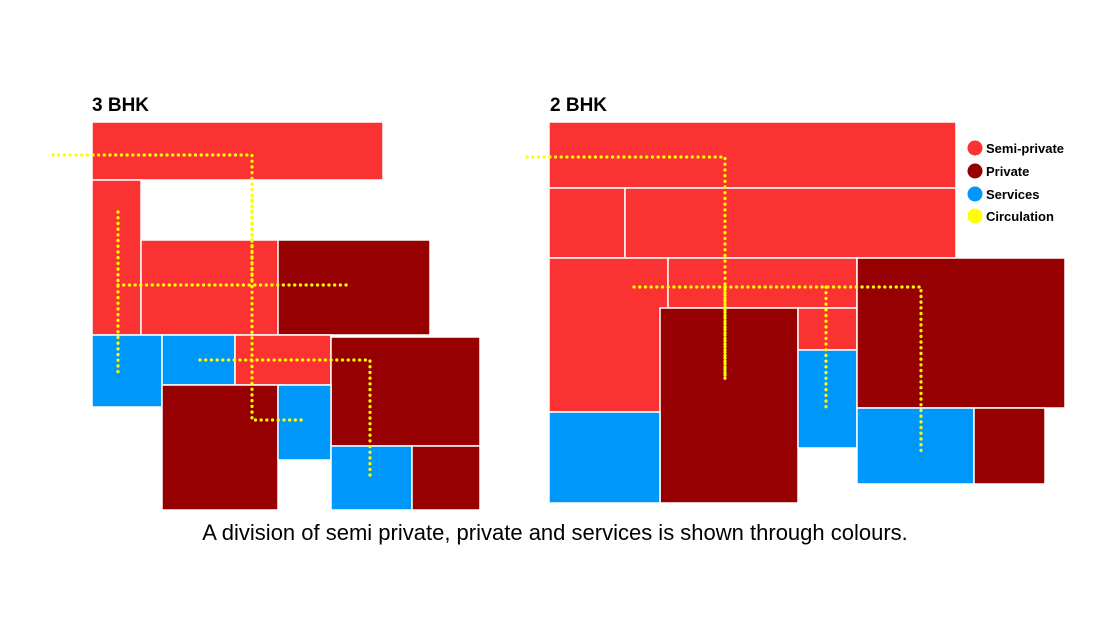 The height and width of the screenshot is (631, 1120). Describe the element at coordinates (975, 148) in the screenshot. I see `legend-swatch-semi-private` at that location.